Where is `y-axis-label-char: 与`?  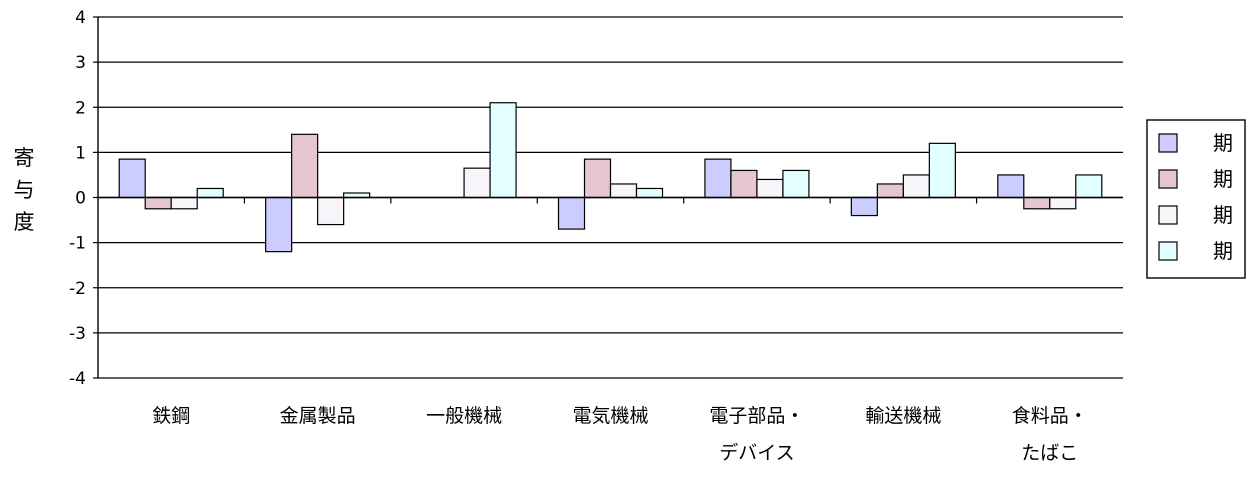
y-axis-label-char: 与 is located at coordinates (24, 190).